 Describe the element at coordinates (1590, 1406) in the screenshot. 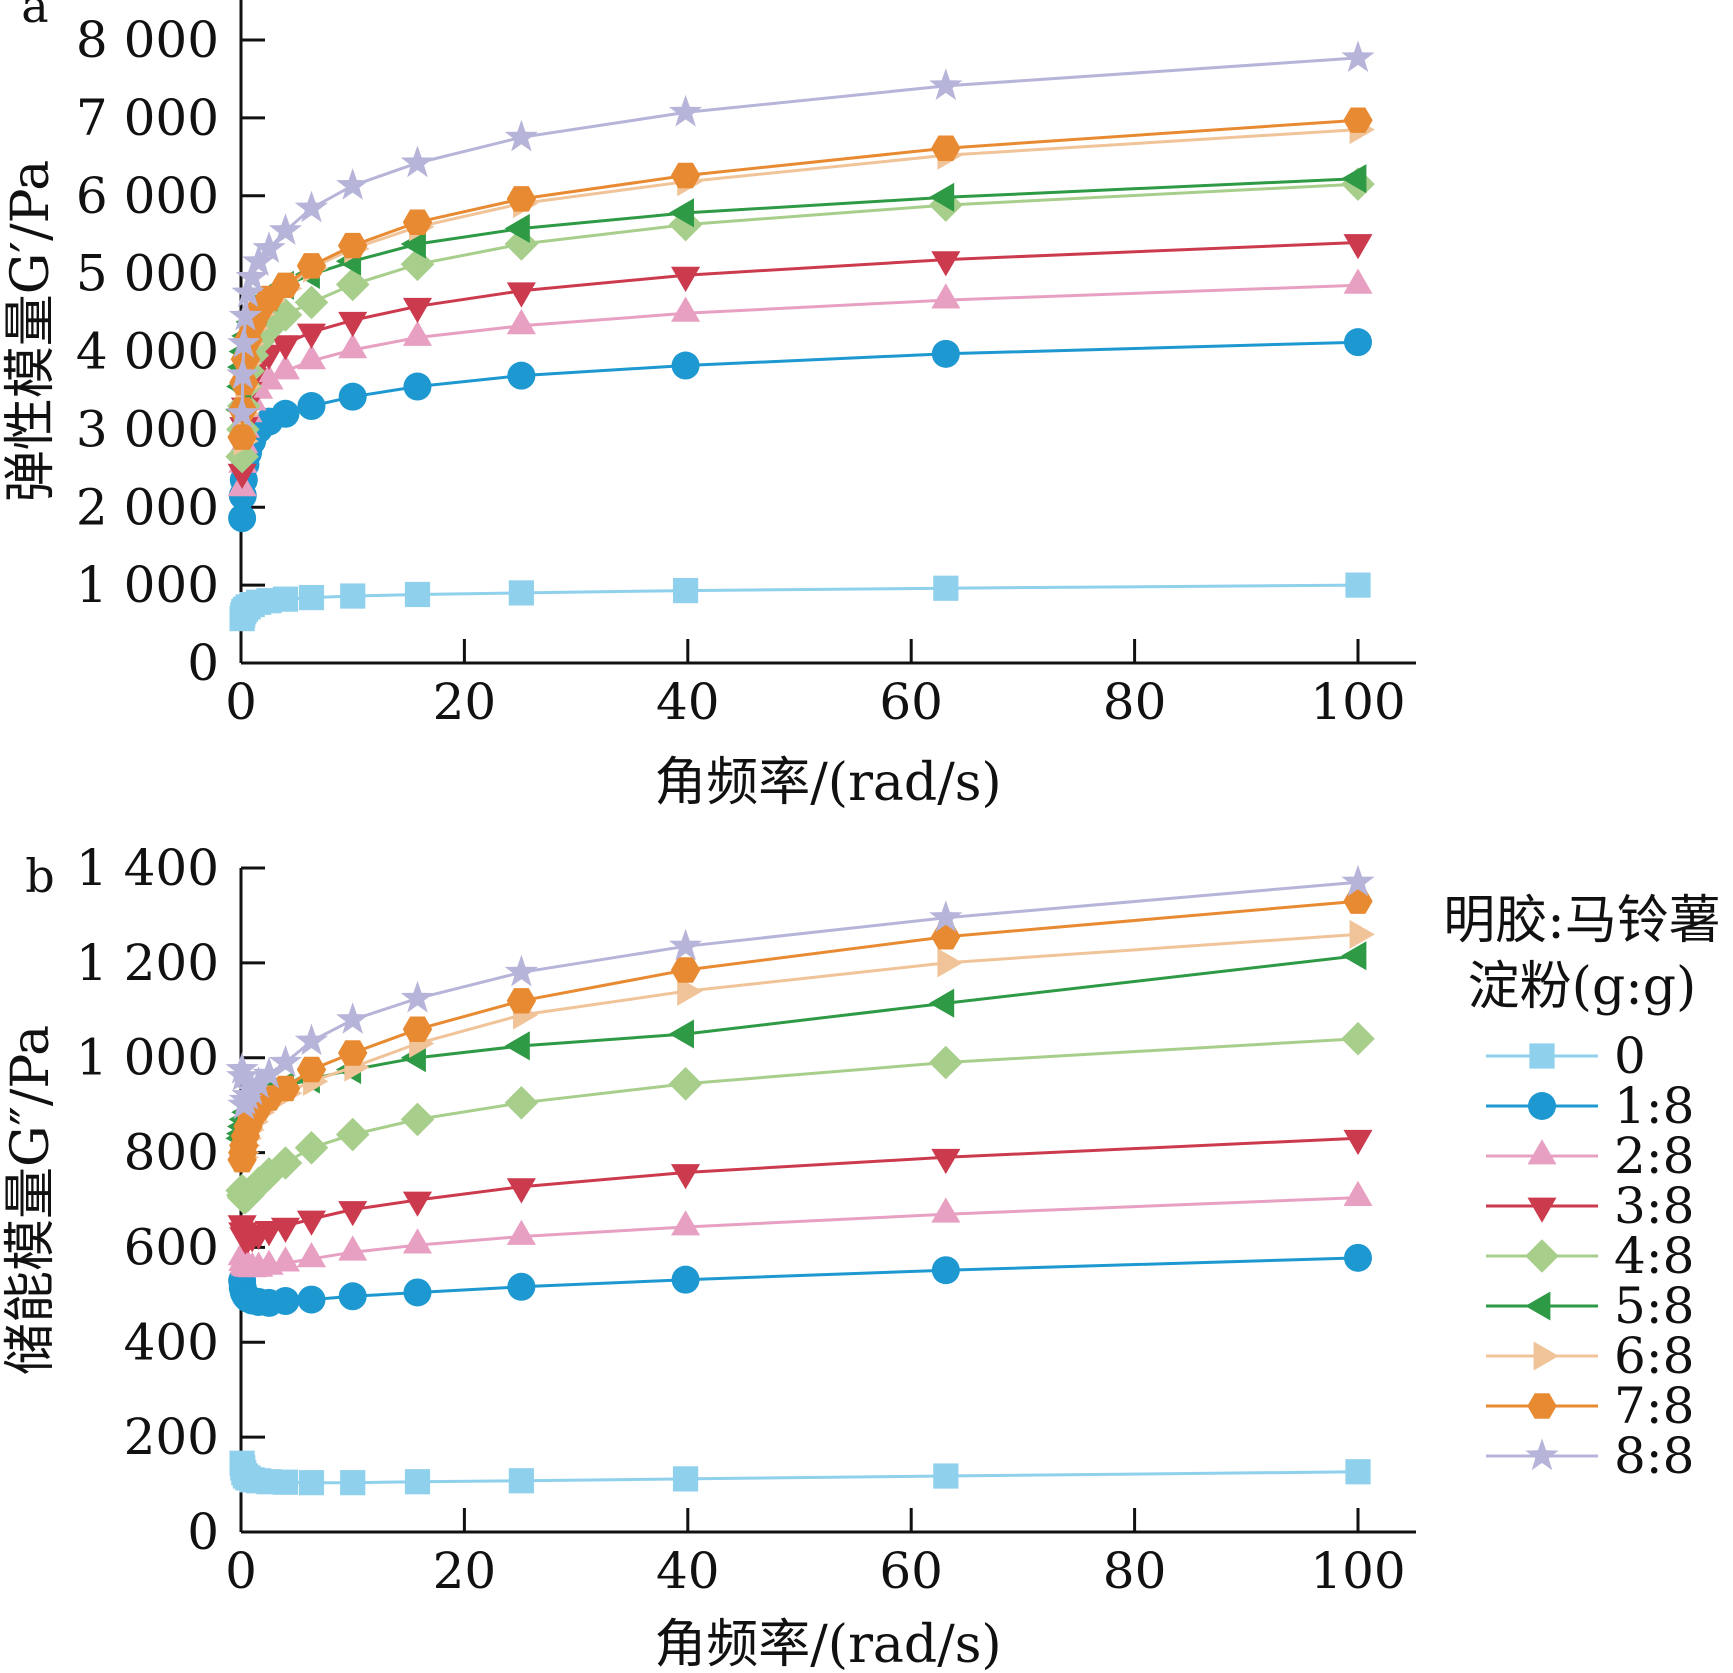

I see `legend-item: 7:8` at that location.